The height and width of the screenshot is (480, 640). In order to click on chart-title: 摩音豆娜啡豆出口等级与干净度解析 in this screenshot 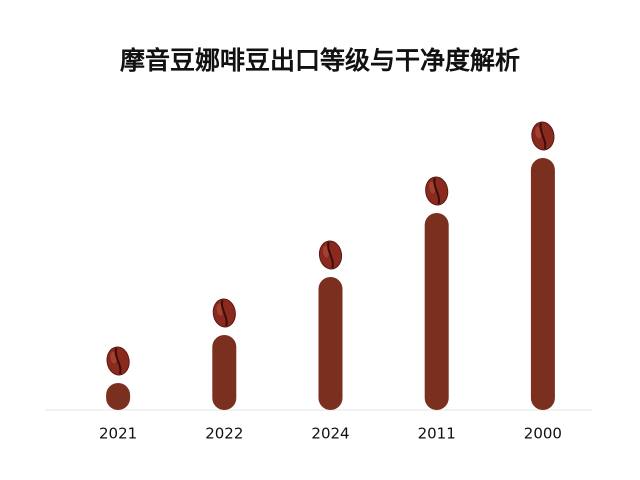, I will do `click(320, 60)`.